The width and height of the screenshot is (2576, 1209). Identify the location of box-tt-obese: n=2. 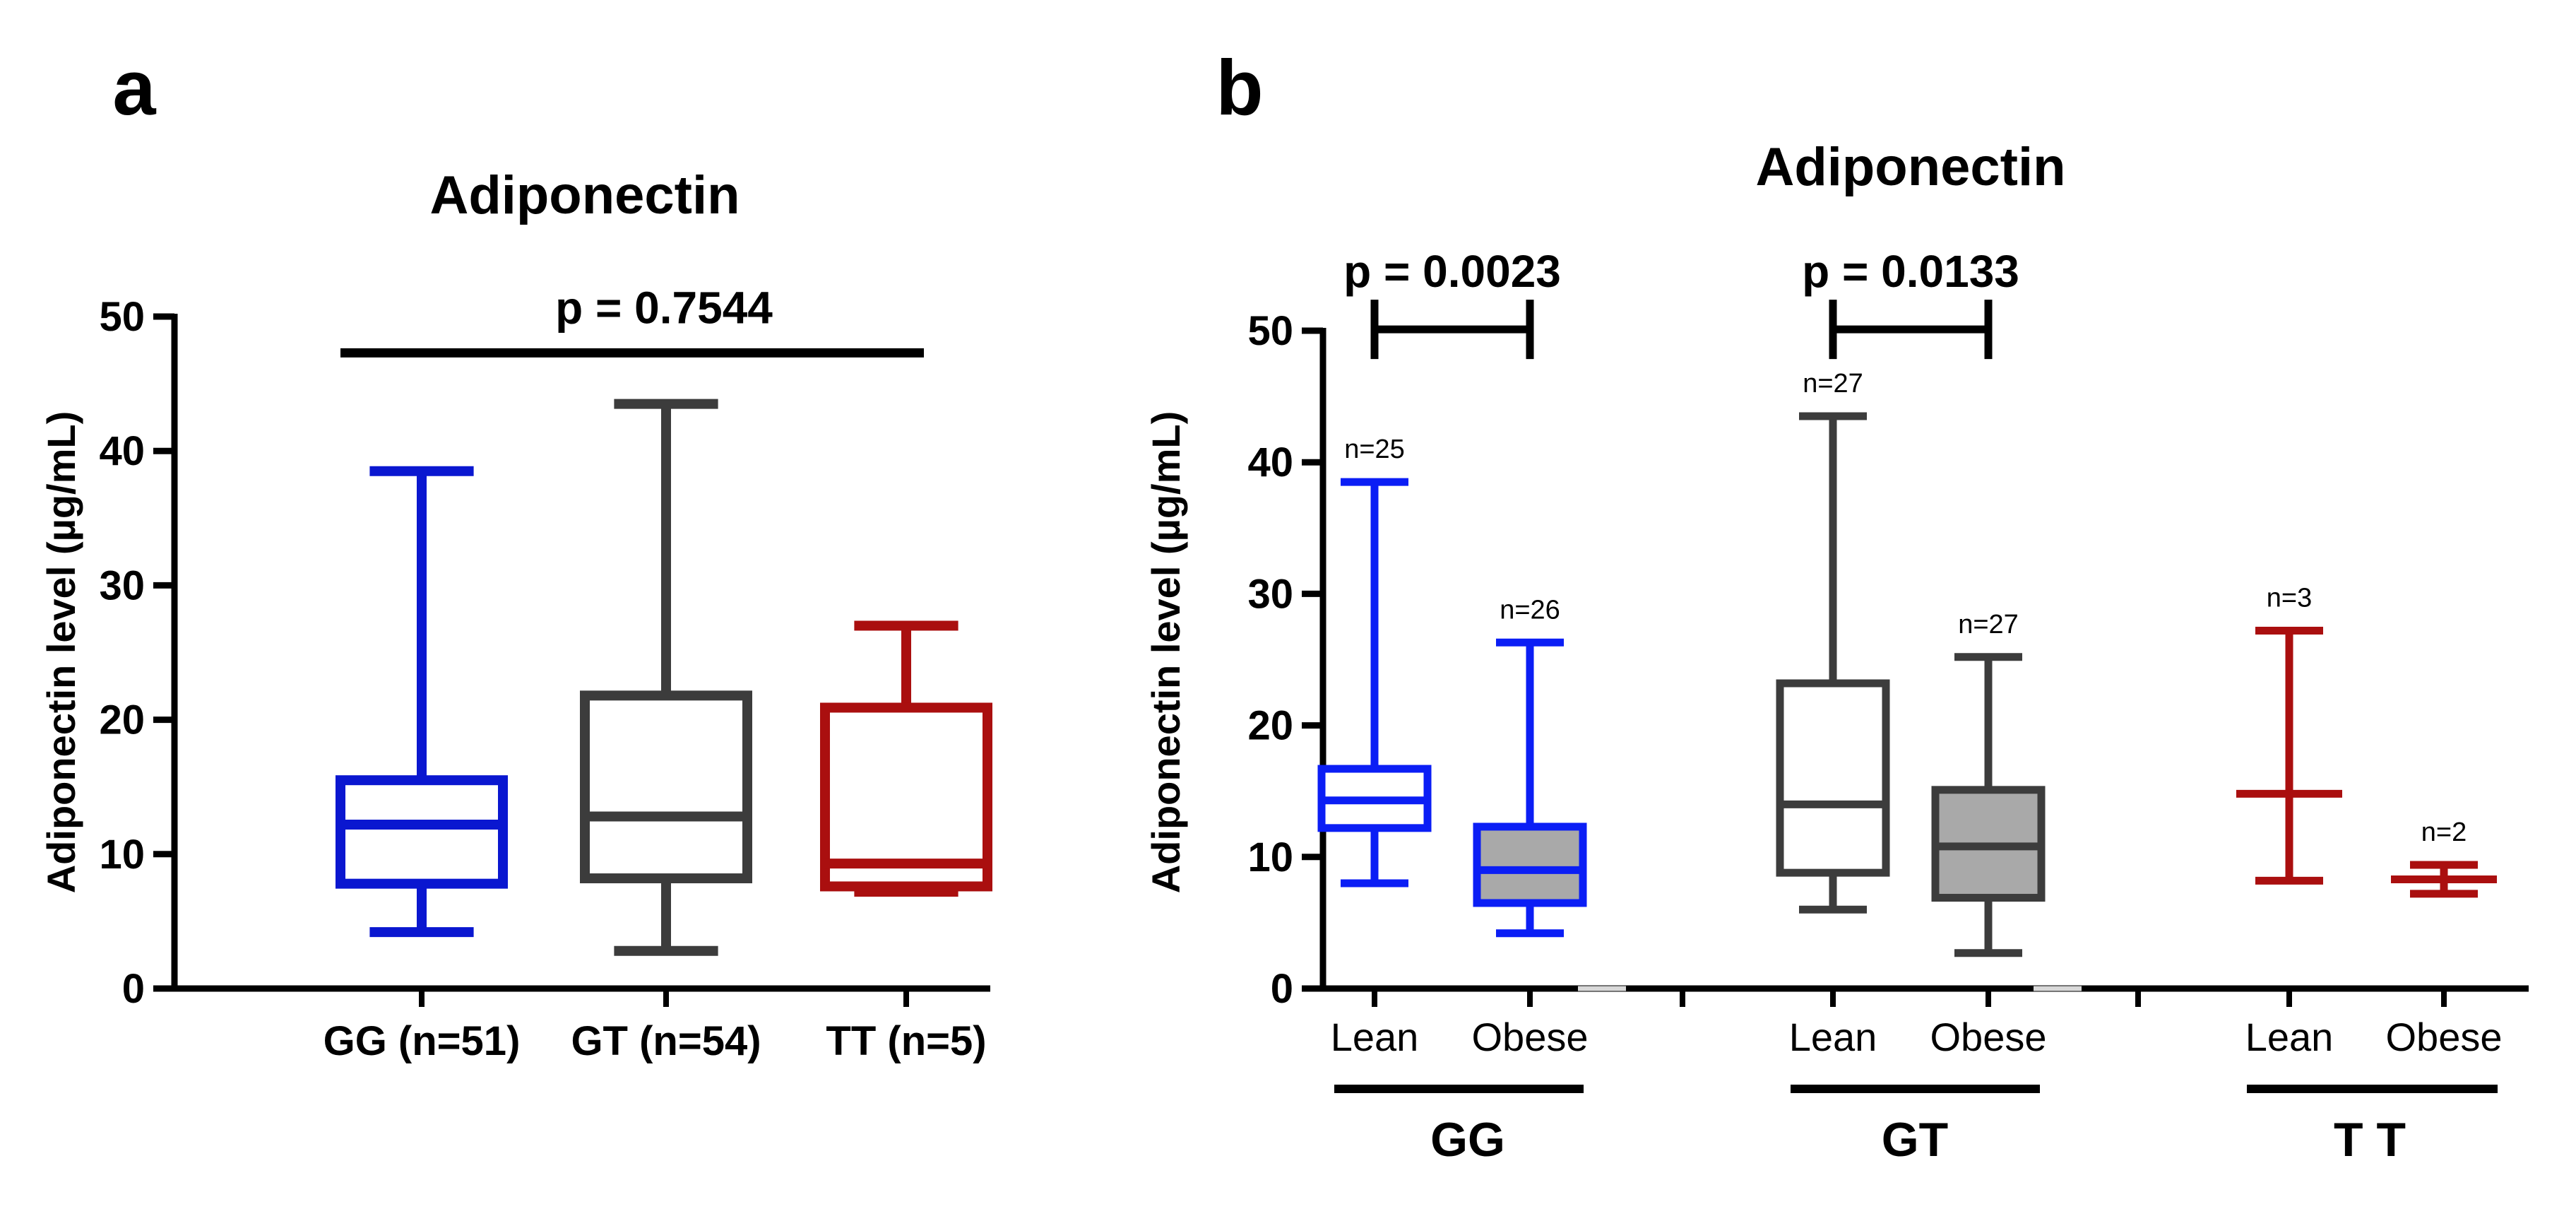
(2444, 858).